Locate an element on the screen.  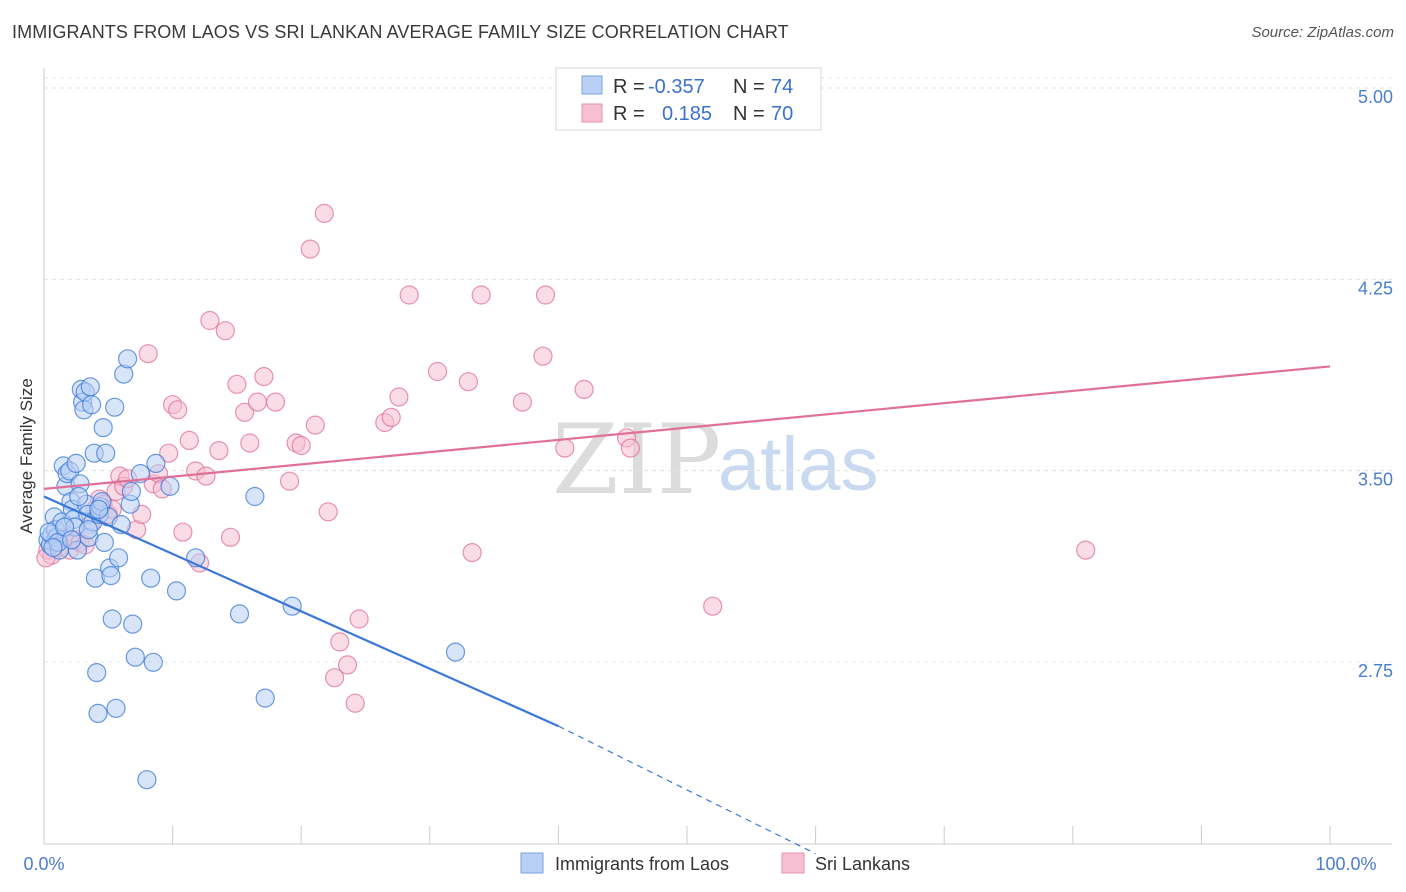
trend-line-laos-extension is located at coordinates (687, 790).